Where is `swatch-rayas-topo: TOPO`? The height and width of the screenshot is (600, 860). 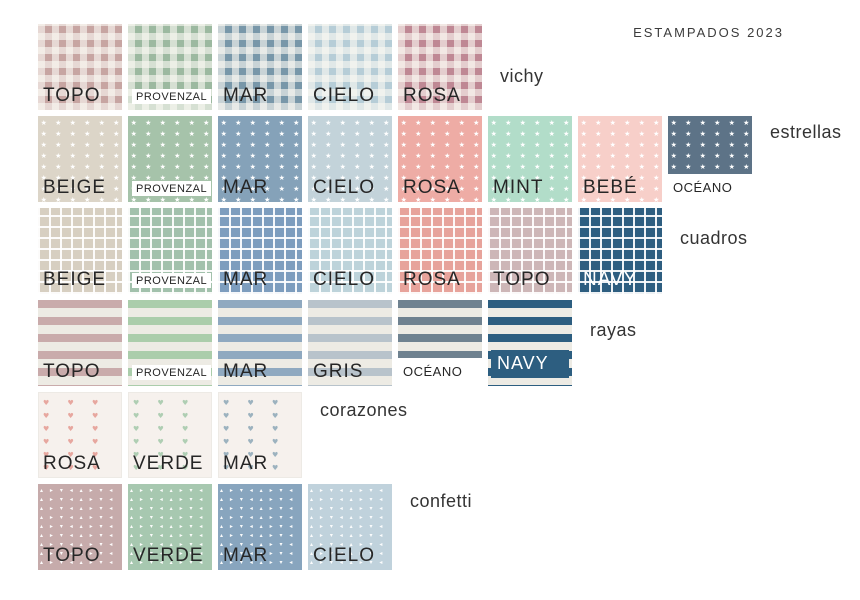 swatch-rayas-topo: TOPO is located at coordinates (80, 343).